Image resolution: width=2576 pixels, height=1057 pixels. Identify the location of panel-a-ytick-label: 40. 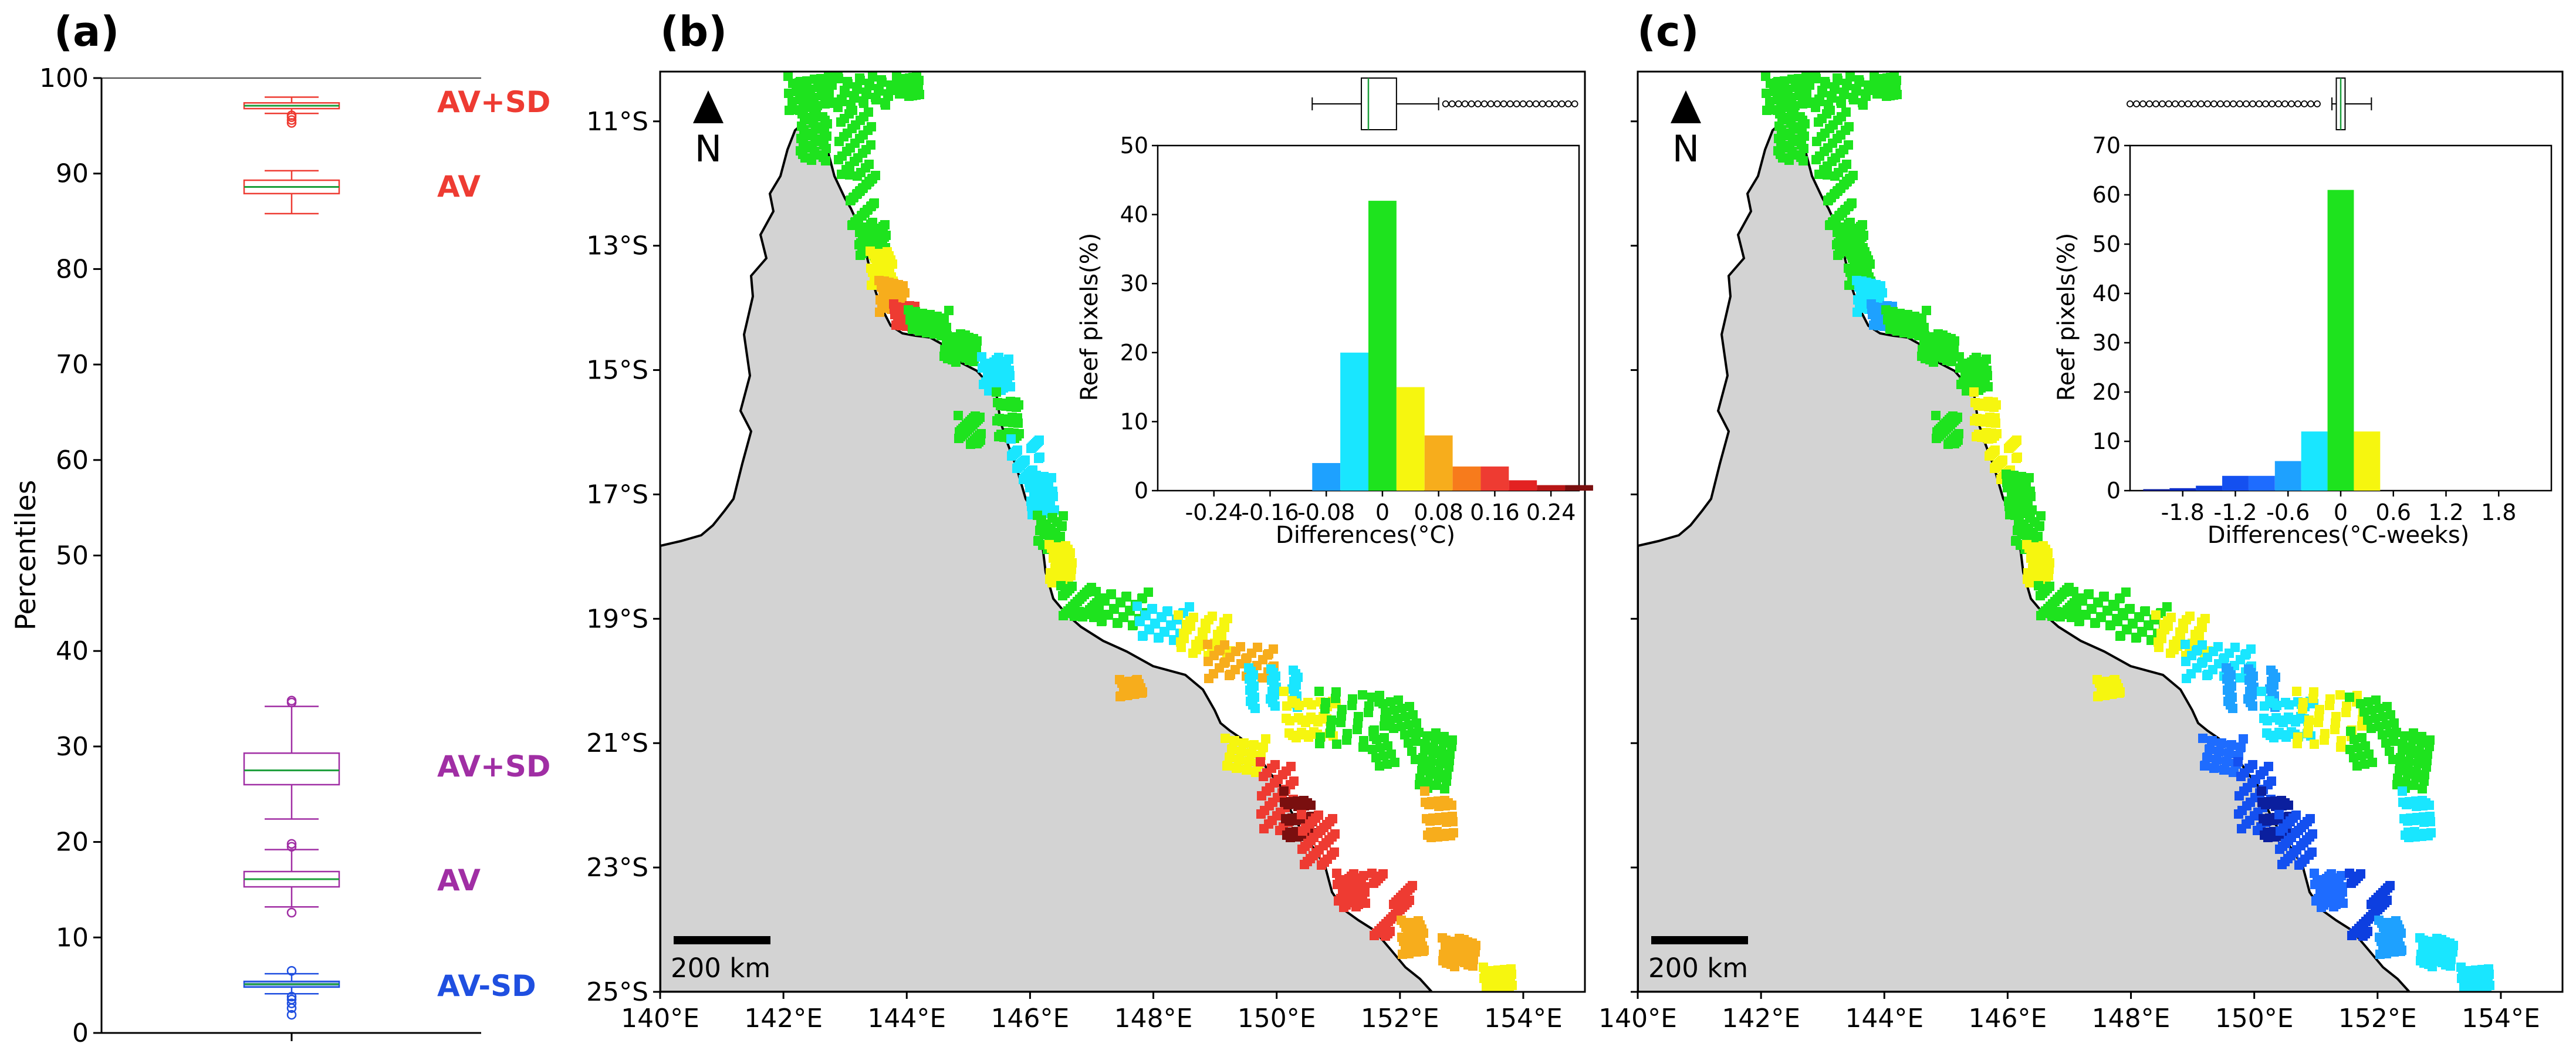
(72, 651).